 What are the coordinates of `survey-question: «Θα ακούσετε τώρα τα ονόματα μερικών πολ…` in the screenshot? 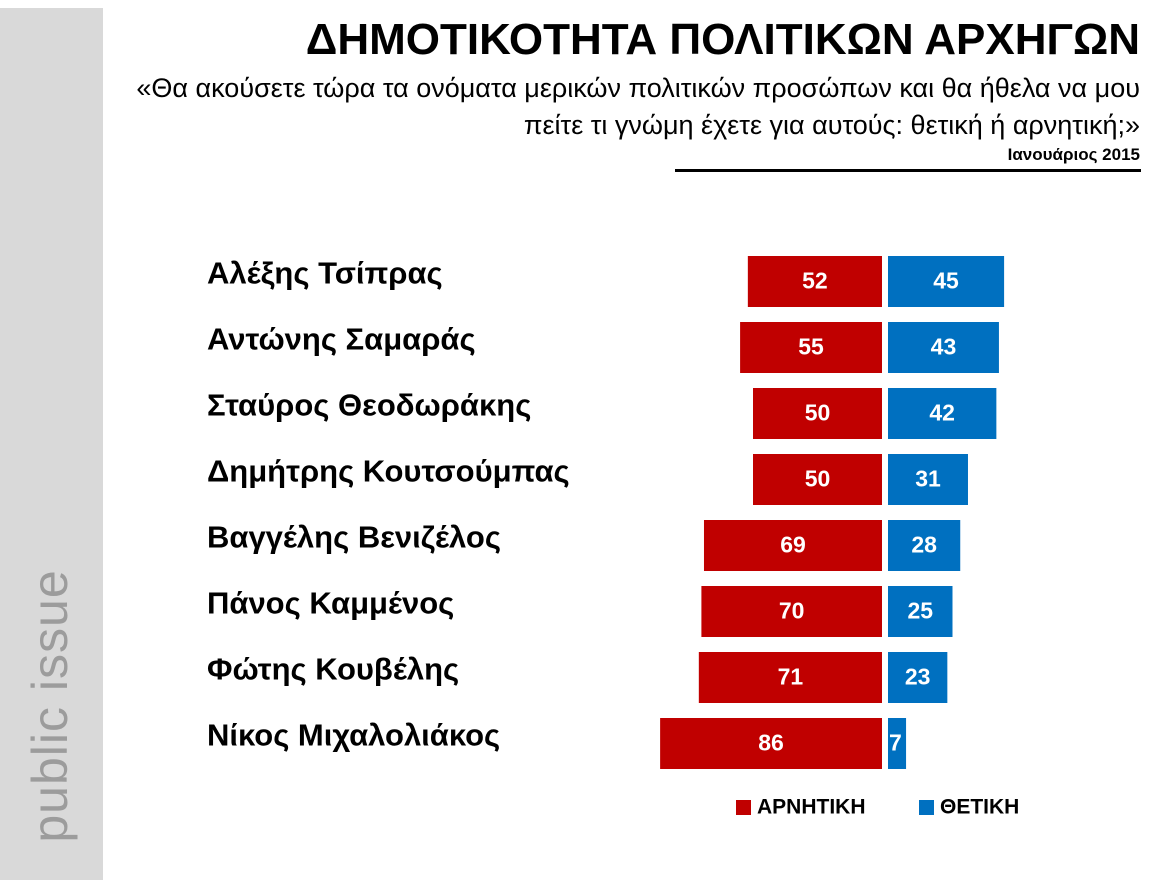 It's located at (638, 106).